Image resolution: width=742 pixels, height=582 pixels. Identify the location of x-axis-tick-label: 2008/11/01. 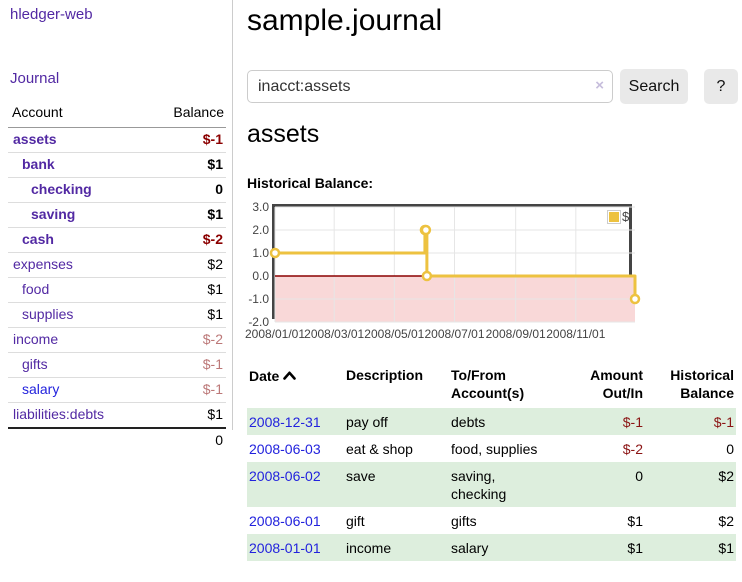
(576, 334).